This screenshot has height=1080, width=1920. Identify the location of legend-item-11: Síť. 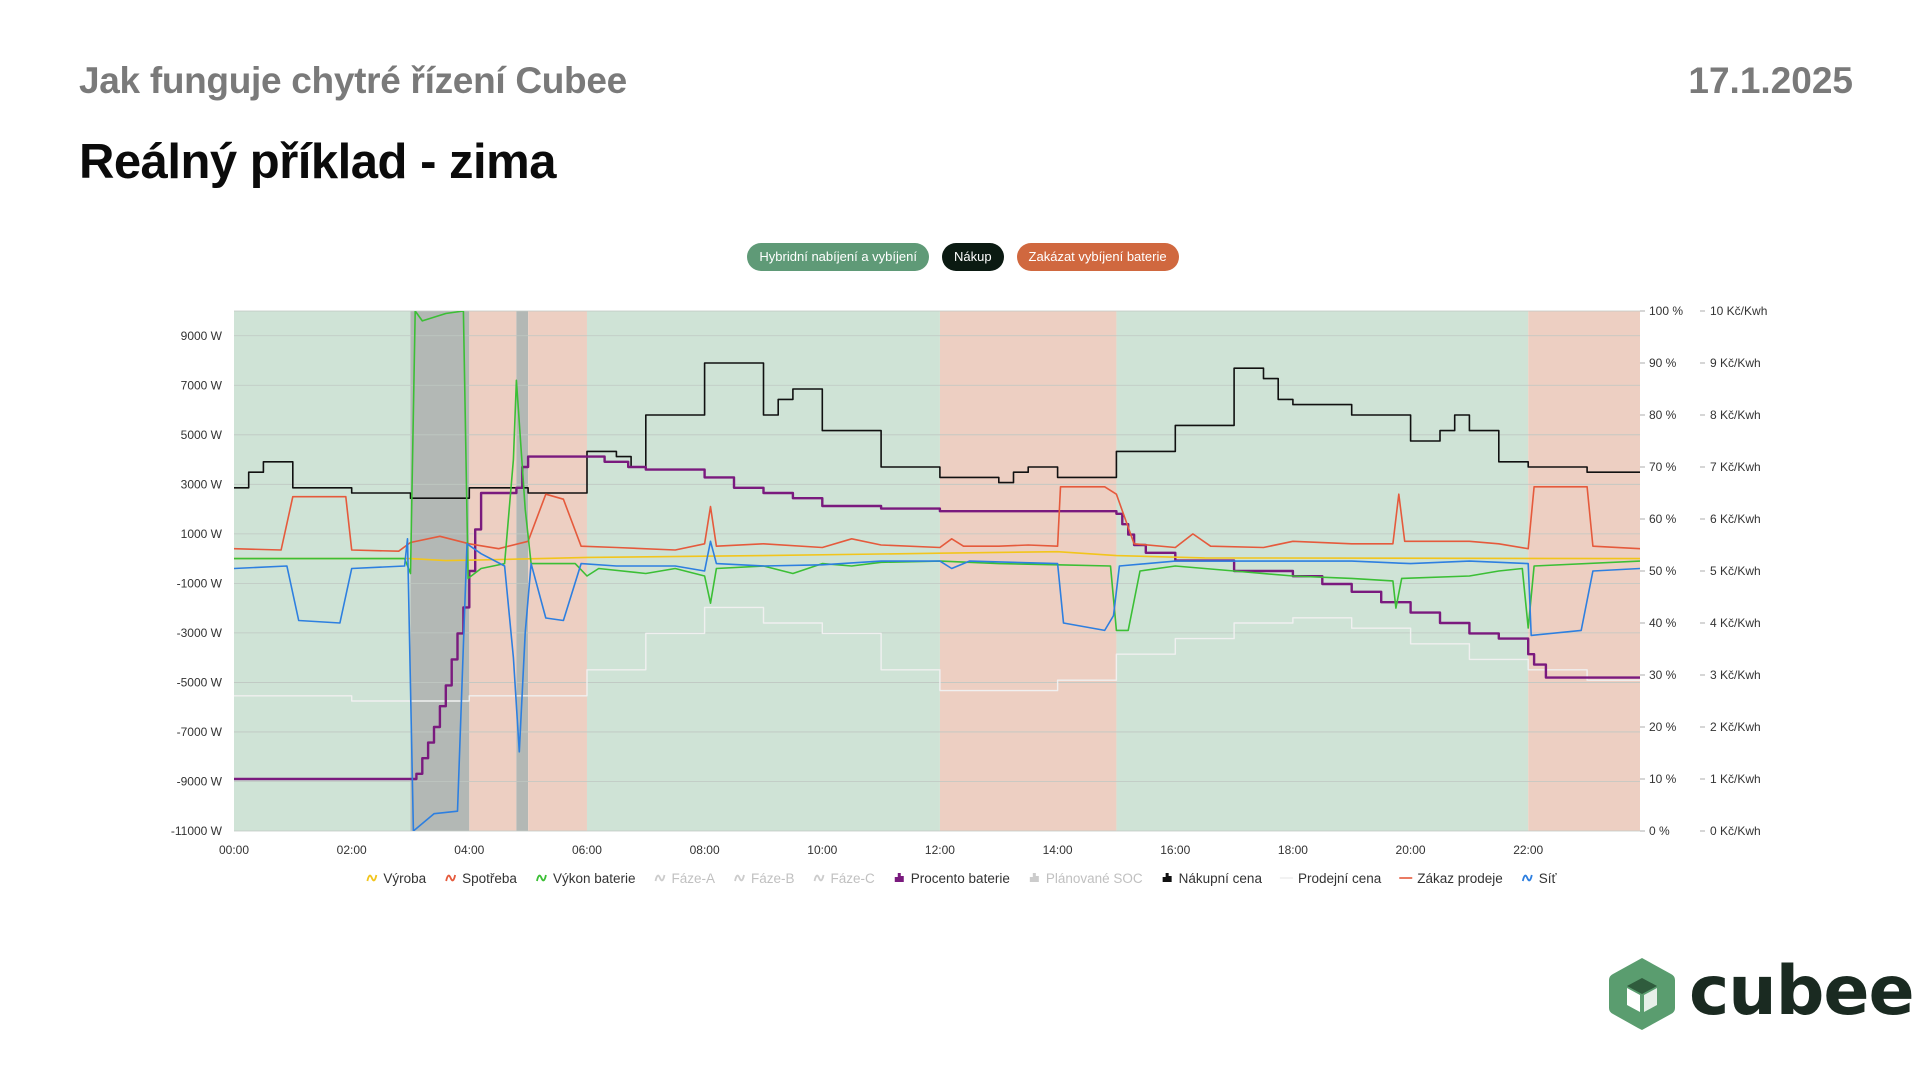
(1539, 878).